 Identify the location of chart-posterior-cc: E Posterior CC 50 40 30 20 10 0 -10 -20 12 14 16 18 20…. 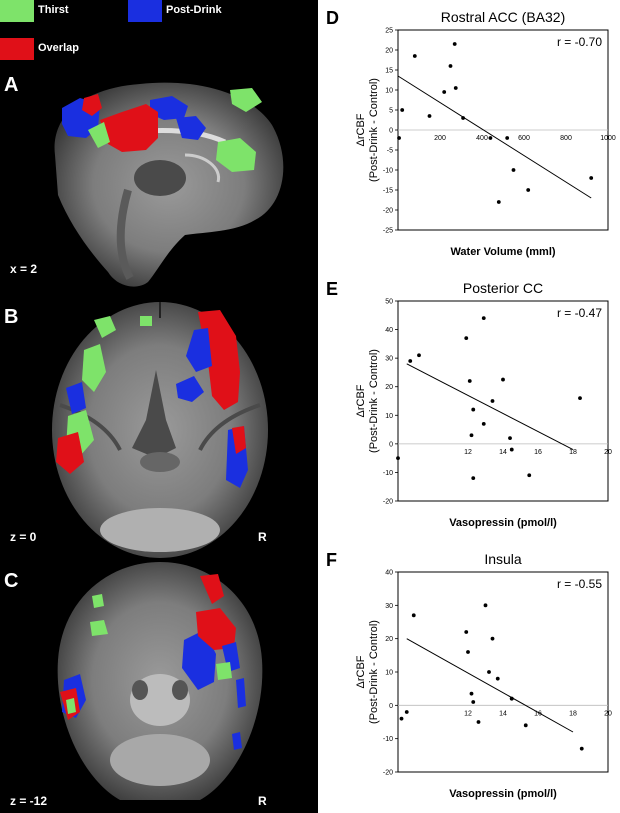
(469, 404).